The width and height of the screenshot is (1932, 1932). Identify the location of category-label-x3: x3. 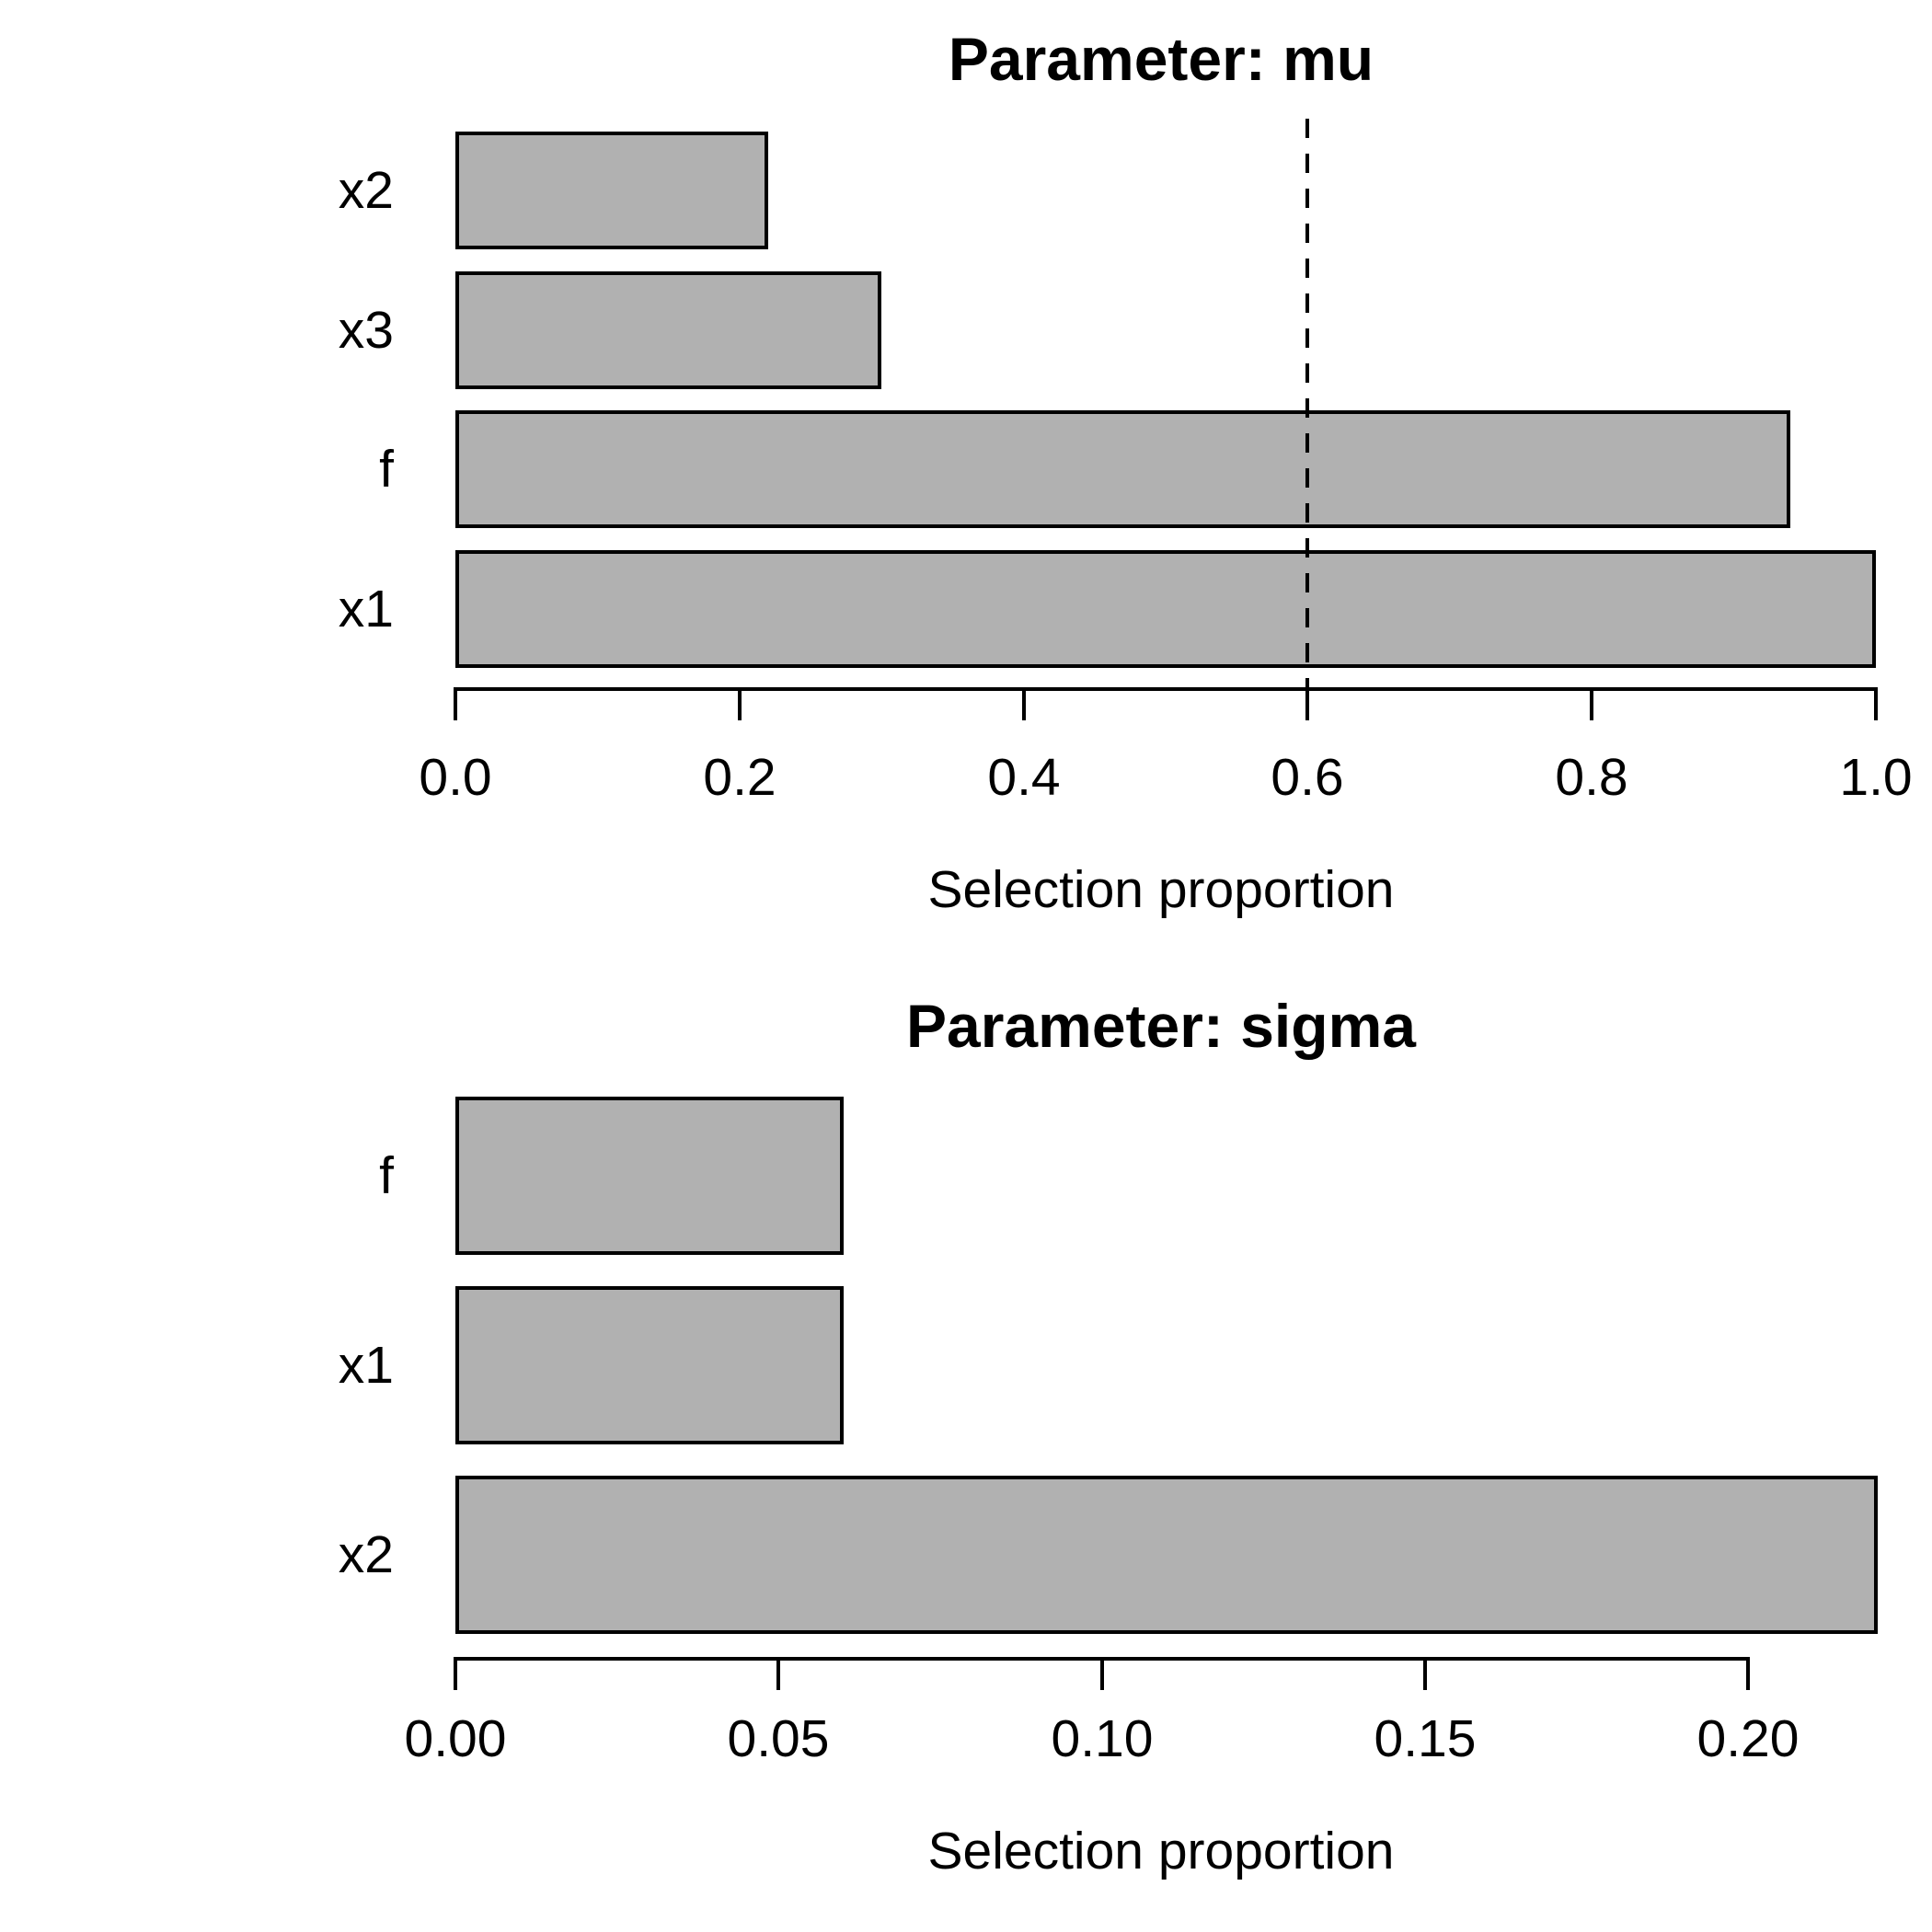
(366, 330).